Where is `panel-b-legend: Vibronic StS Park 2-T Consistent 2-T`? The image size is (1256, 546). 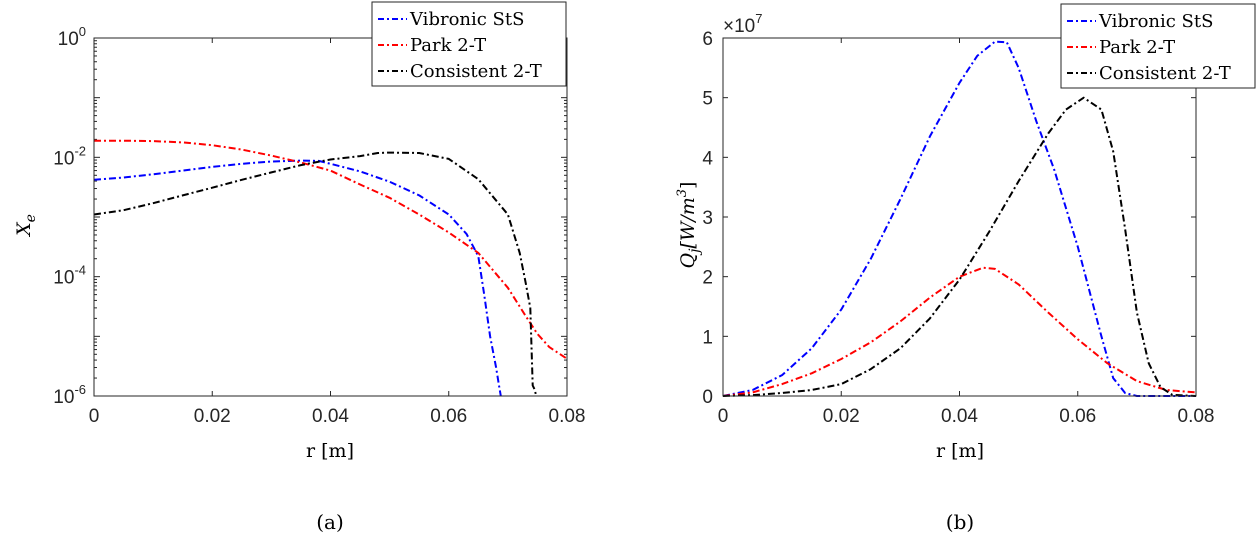
panel-b-legend: Vibronic StS Park 2-T Consistent 2-T is located at coordinates (1158, 46).